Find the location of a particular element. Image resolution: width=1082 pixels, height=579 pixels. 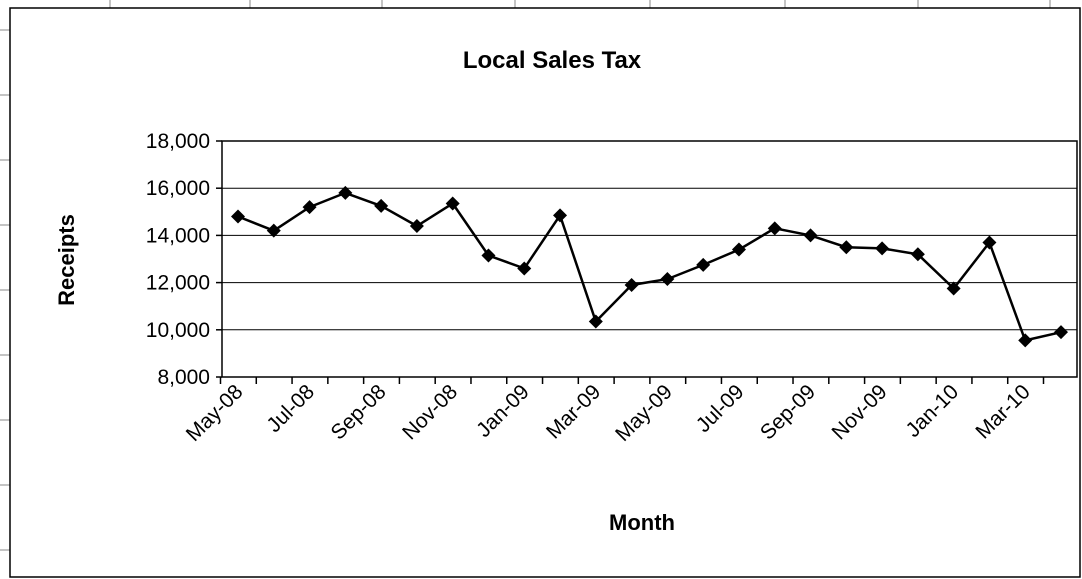

chart-title: Local Sales Tax is located at coordinates (552, 60).